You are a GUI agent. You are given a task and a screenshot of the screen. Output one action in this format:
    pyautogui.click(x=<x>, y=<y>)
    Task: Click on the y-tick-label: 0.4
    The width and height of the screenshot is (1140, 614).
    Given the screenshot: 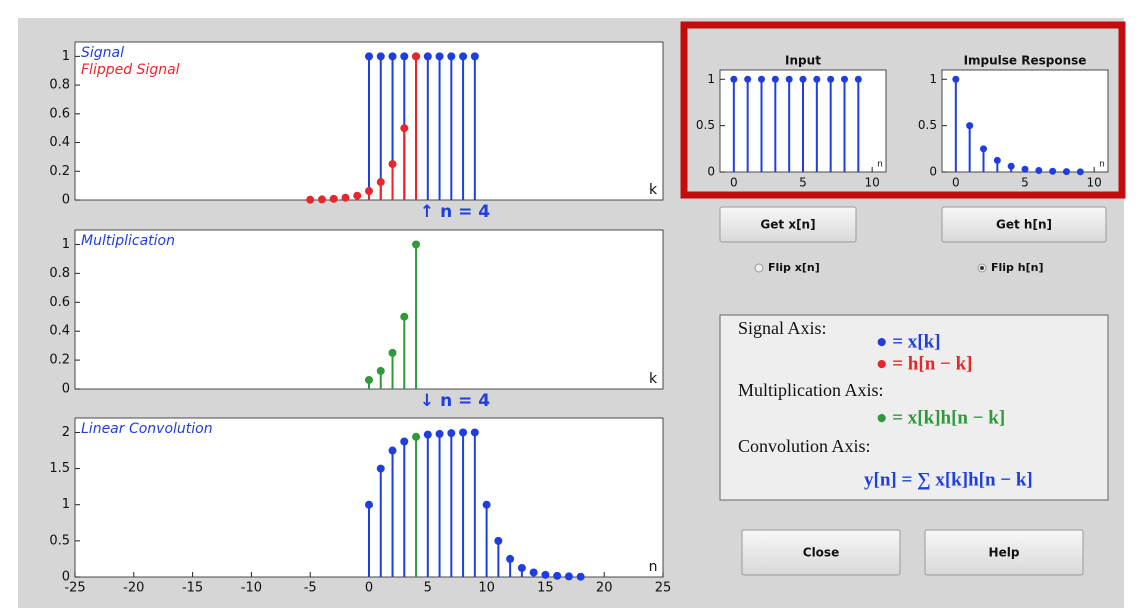 What is the action you would take?
    pyautogui.click(x=59, y=142)
    